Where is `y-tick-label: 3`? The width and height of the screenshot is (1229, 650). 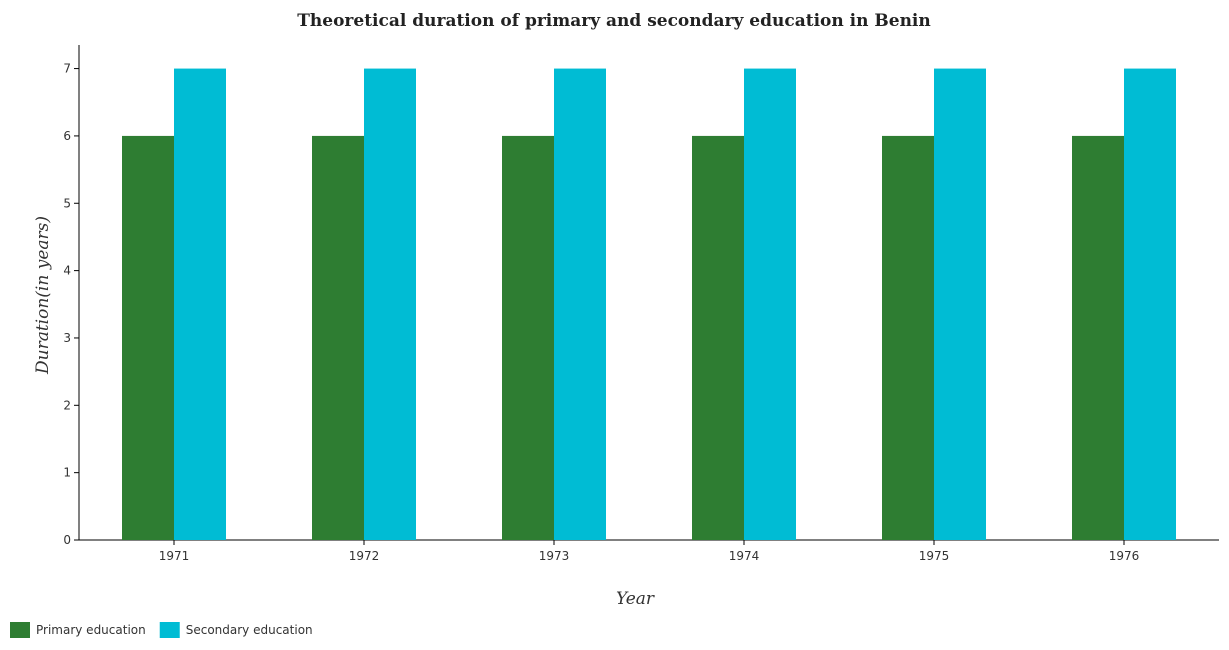 y-tick-label: 3 is located at coordinates (67, 338).